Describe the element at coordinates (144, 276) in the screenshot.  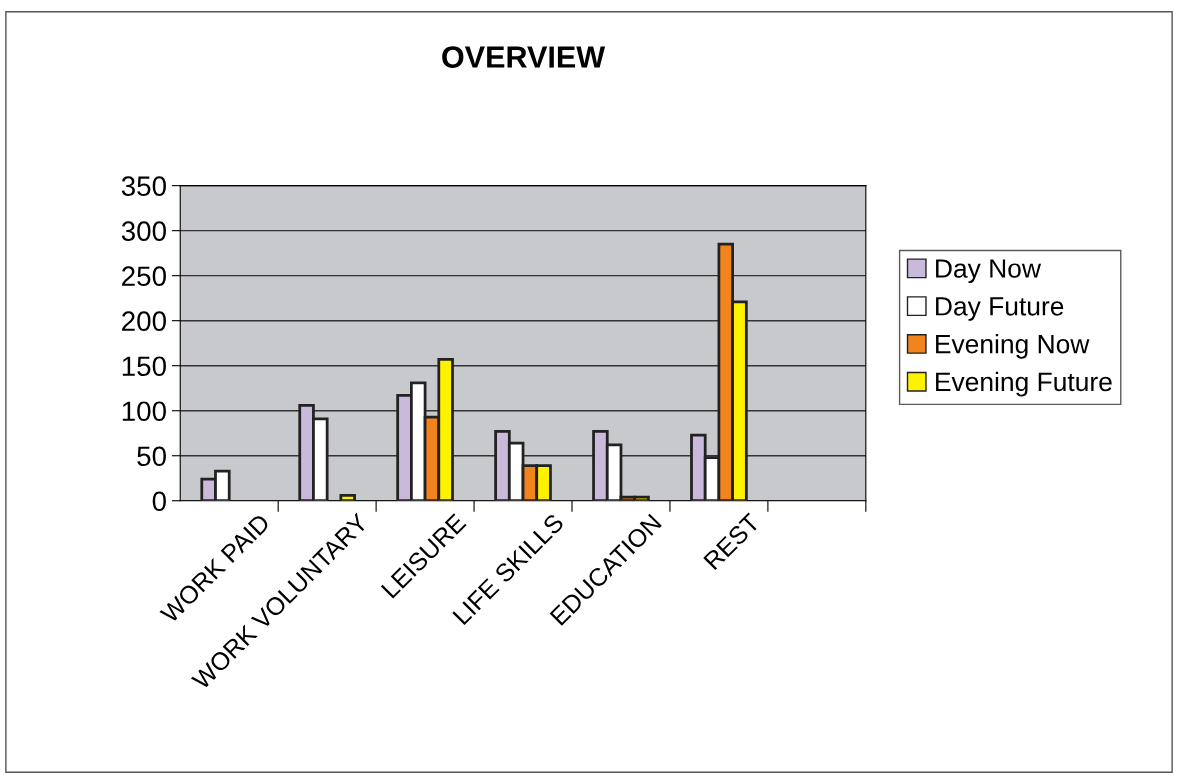
I see `y-tick-label: 250` at that location.